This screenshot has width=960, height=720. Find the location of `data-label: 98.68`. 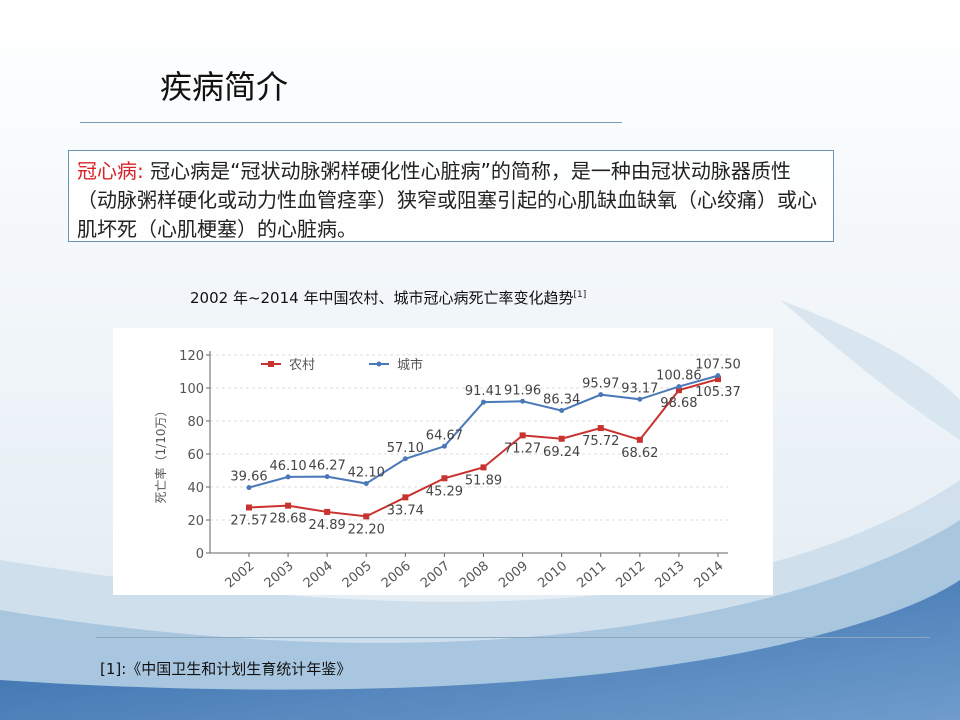

data-label: 98.68 is located at coordinates (678, 403).